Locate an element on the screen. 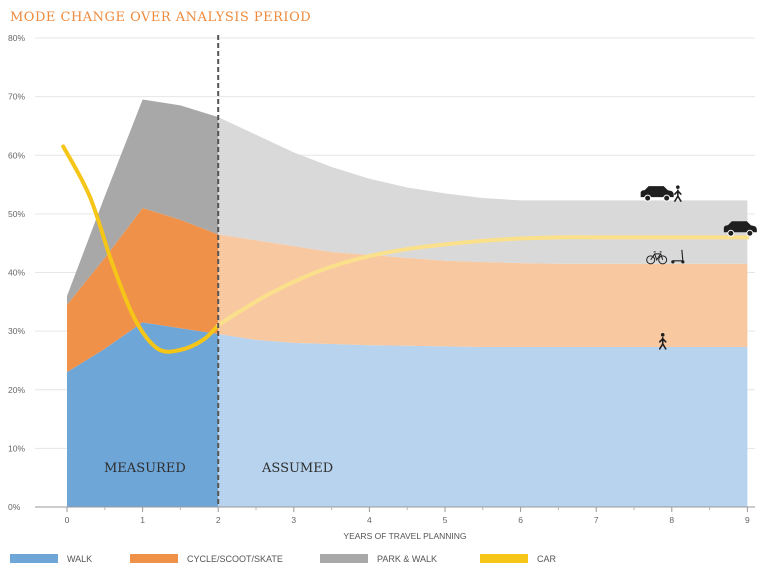  y-tick-label: 80% is located at coordinates (16, 38).